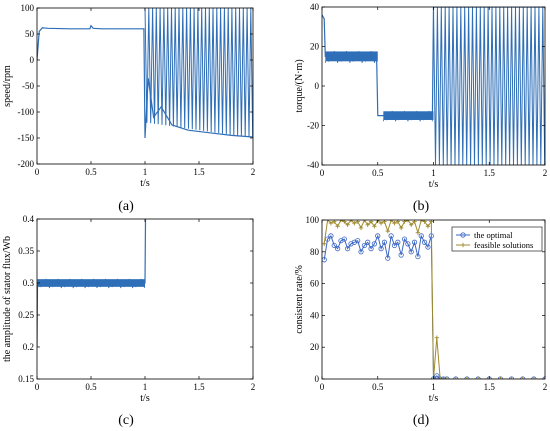 The image size is (550, 431). I want to click on y-tick-label: 0.35, so click(26, 251).